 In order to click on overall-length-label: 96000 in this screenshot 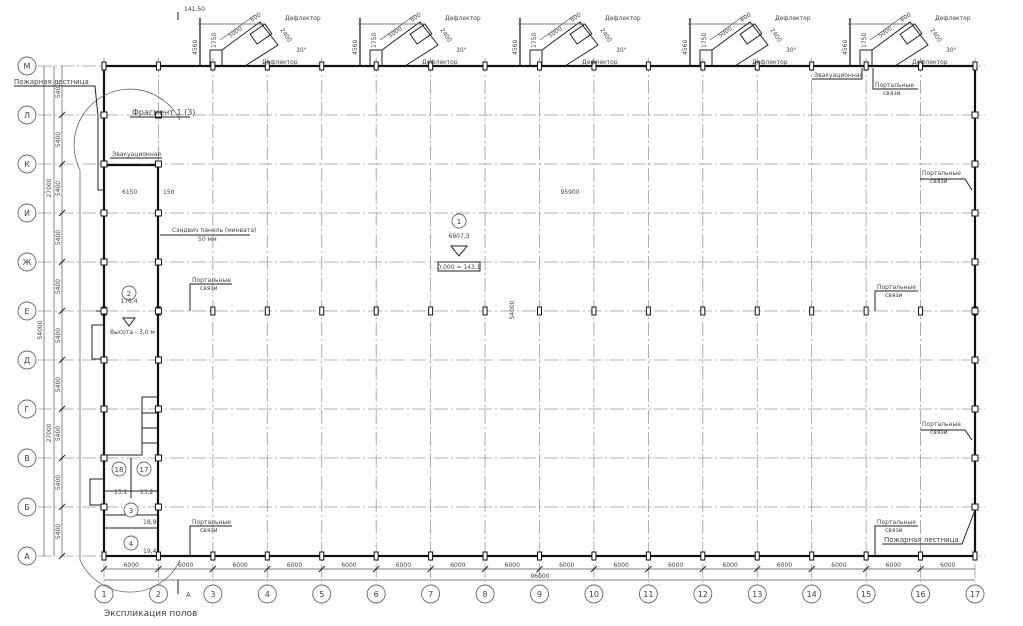, I will do `click(539, 576)`.